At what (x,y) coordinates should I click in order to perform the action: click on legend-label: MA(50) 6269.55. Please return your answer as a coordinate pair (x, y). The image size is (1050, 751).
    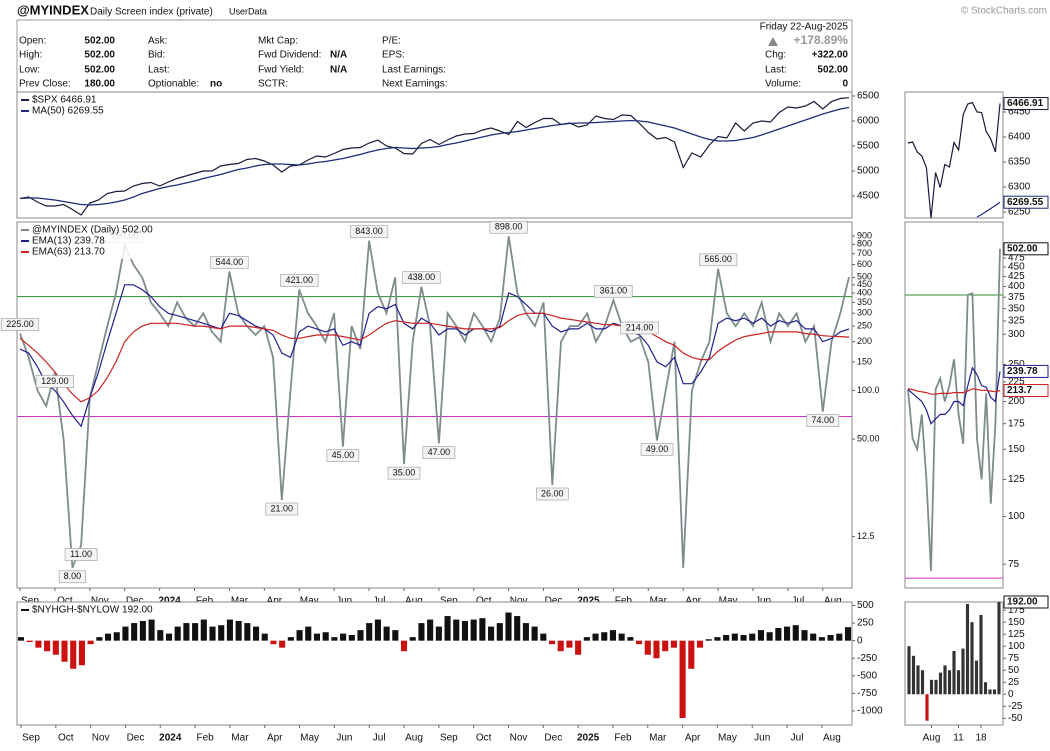
    Looking at the image, I should click on (68, 111).